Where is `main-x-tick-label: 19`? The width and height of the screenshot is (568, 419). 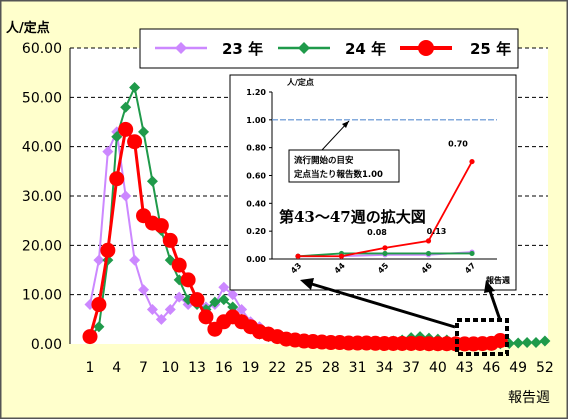 main-x-tick-label: 19 is located at coordinates (251, 368).